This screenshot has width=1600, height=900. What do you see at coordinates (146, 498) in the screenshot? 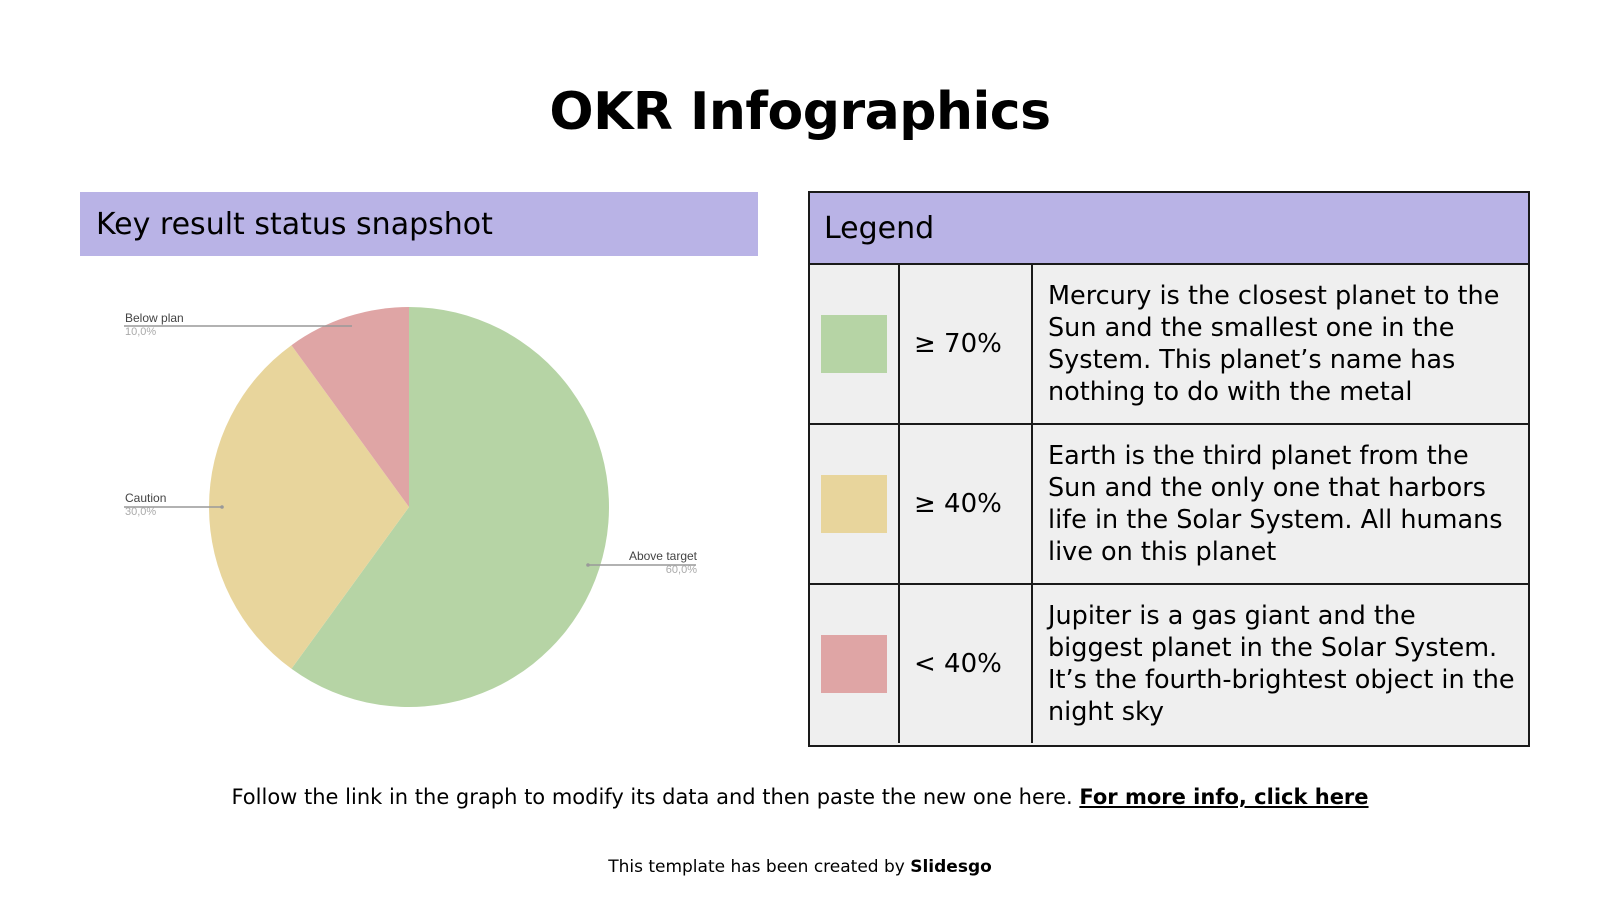
I see `callout-label: Caution` at bounding box center [146, 498].